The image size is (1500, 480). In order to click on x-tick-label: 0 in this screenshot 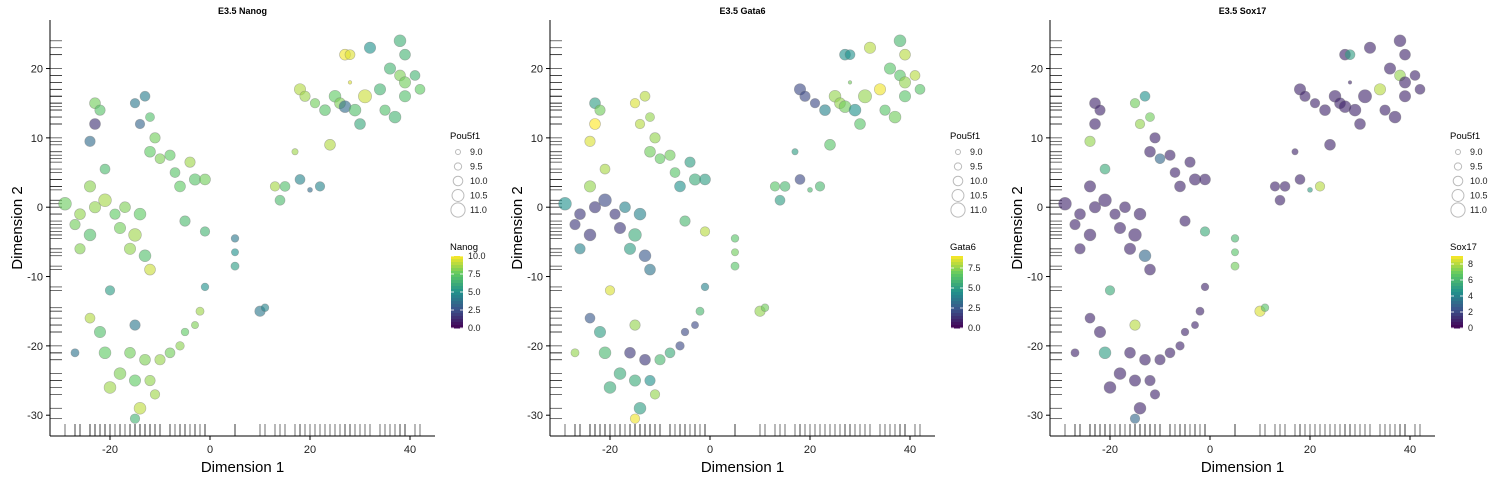, I will do `click(210, 450)`.